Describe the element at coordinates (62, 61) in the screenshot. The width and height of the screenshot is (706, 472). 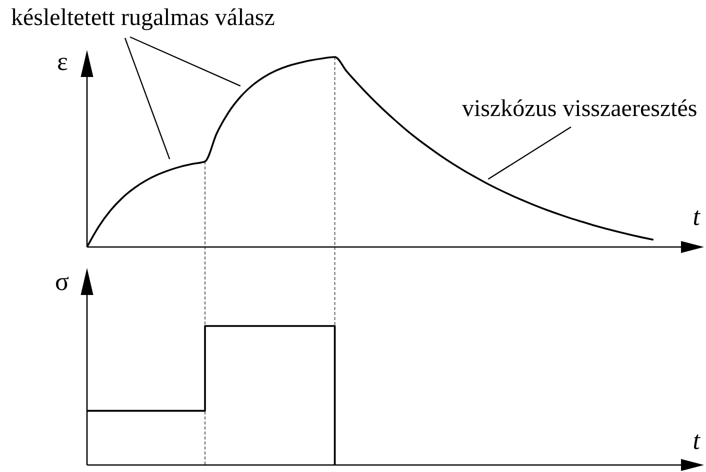
I see `y-axis-title: ε` at that location.